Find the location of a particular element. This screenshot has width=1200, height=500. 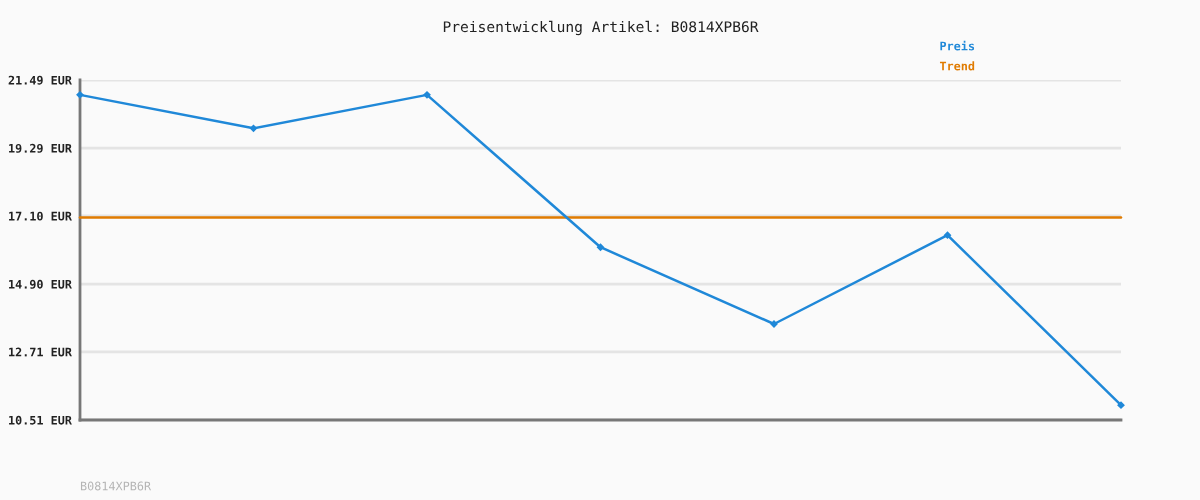

y-tick-label: 19.29 EUR is located at coordinates (40, 148).